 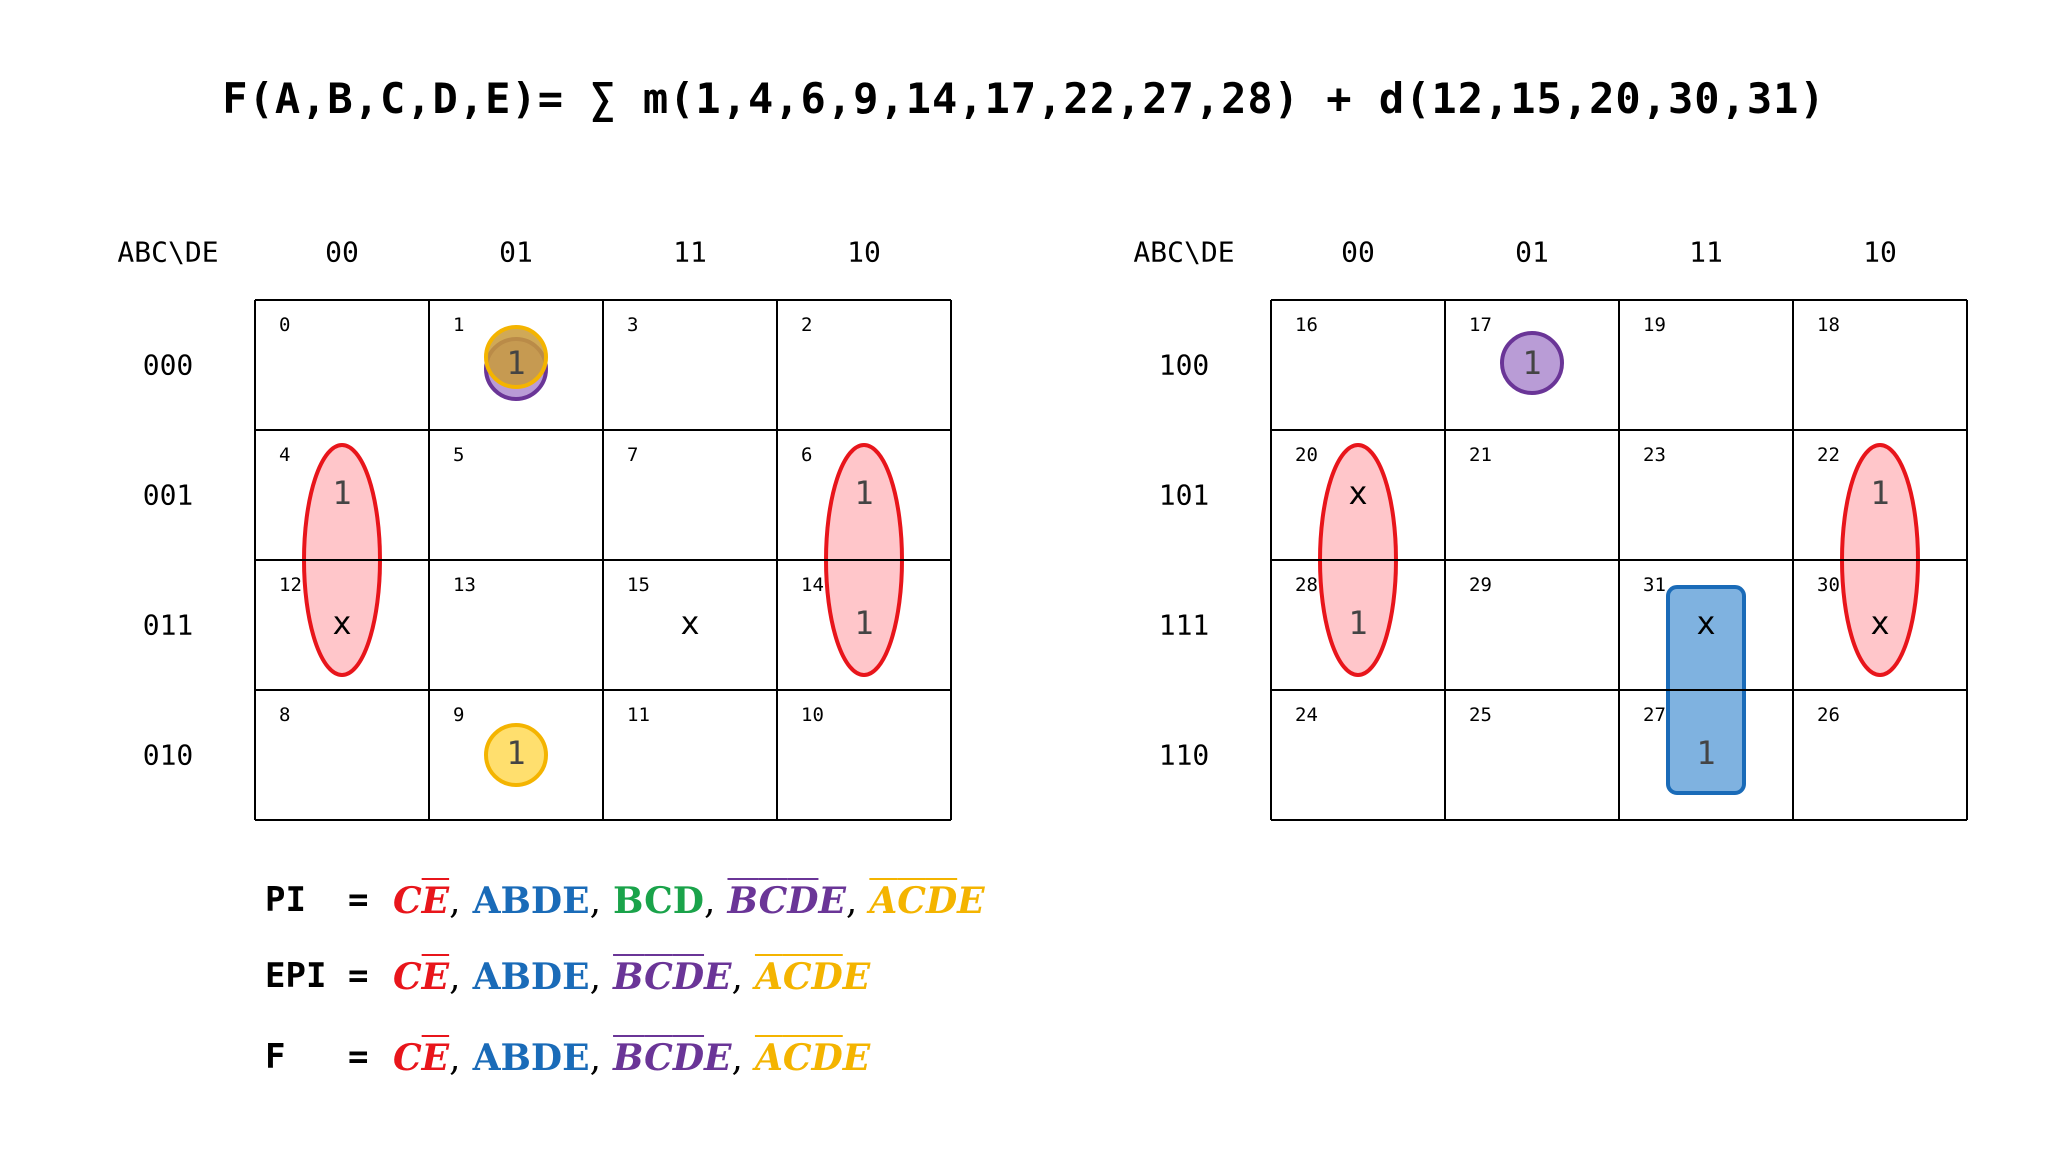 I want to click on expression-name: F, so click(x=275, y=1057).